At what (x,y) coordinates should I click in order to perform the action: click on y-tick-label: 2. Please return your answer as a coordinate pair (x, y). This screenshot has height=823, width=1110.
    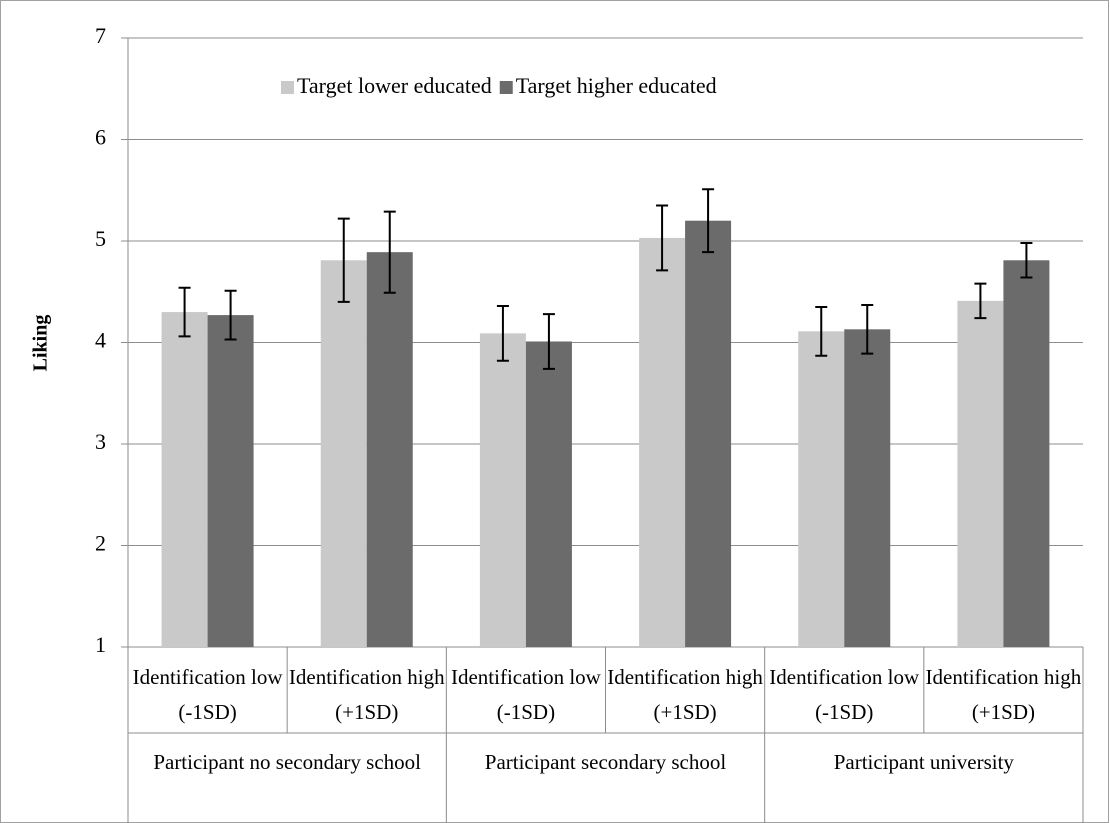
    Looking at the image, I should click on (100, 543).